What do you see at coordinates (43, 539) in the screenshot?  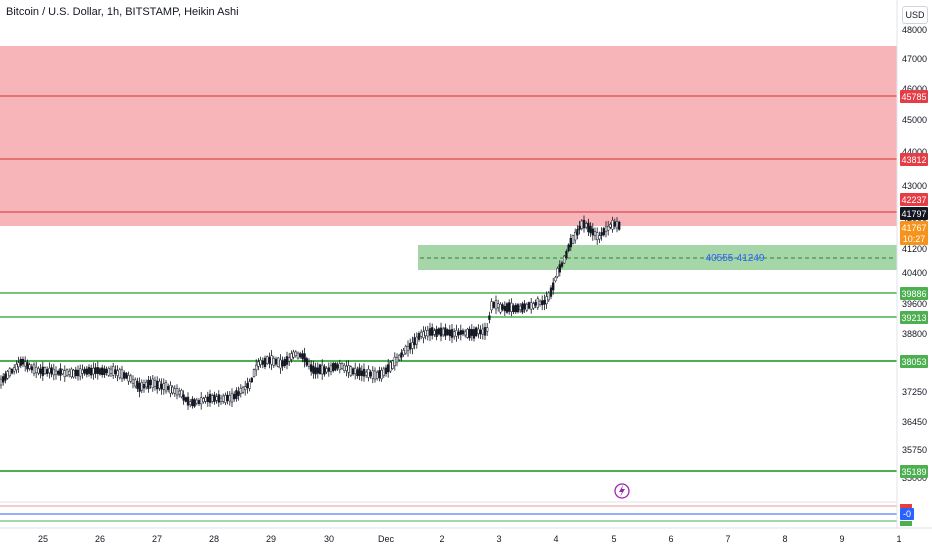 I see `time-tick: 25` at bounding box center [43, 539].